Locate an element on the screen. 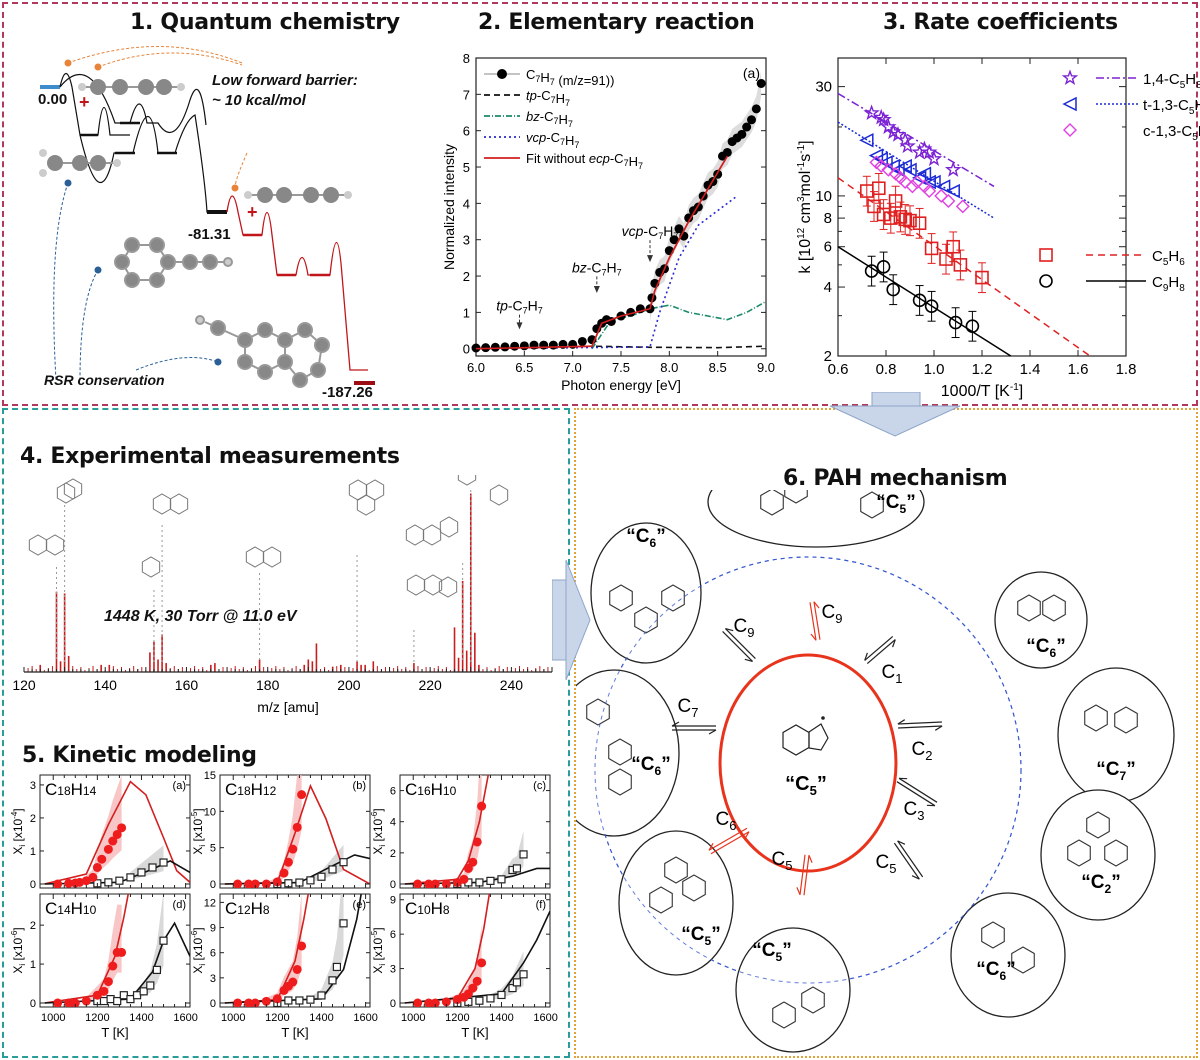  flow-arrow-down-icon is located at coordinates (895, 414).